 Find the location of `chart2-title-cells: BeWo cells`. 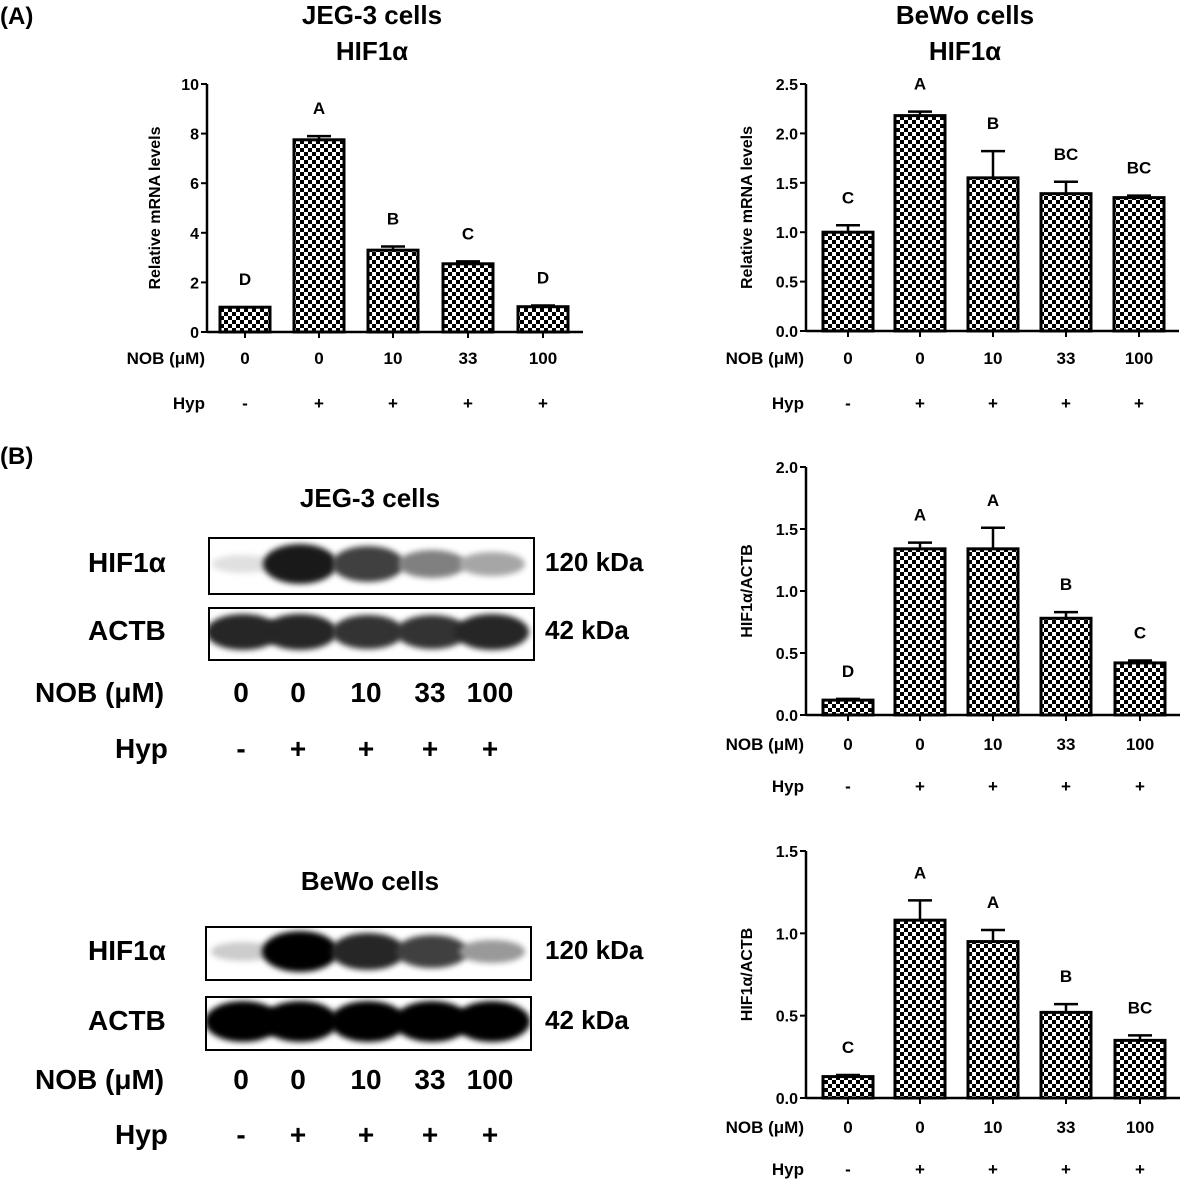

chart2-title-cells: BeWo cells is located at coordinates (965, 15).